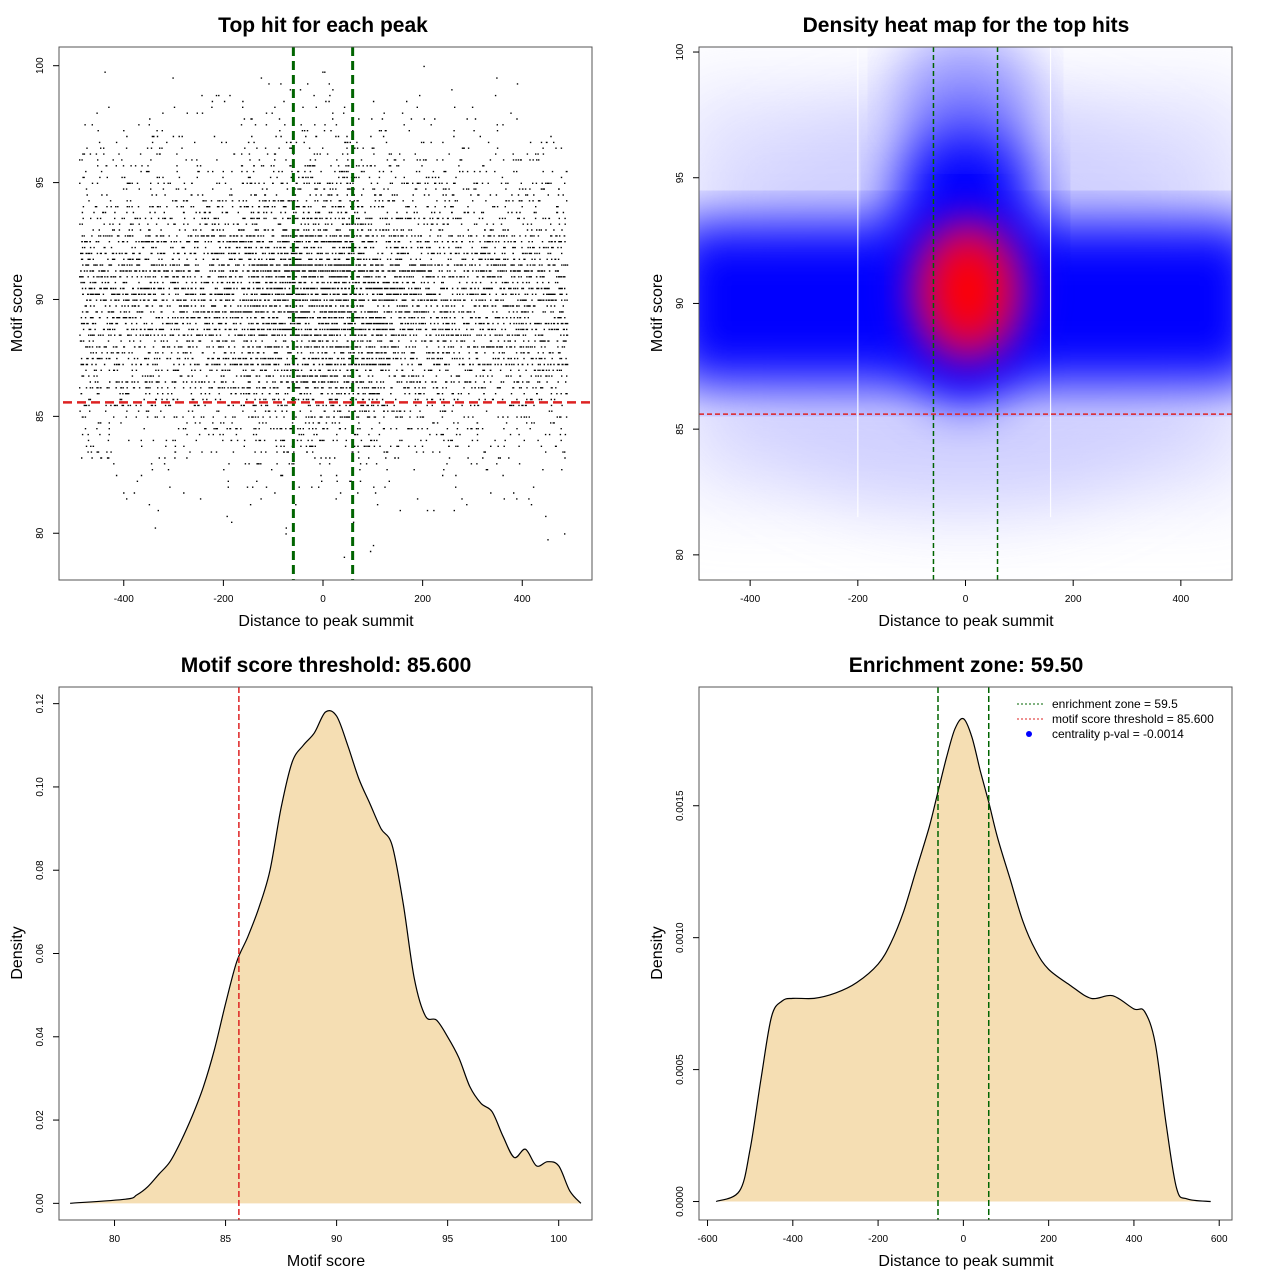 The height and width of the screenshot is (1280, 1280). I want to click on density-hotspot, so click(968, 290).